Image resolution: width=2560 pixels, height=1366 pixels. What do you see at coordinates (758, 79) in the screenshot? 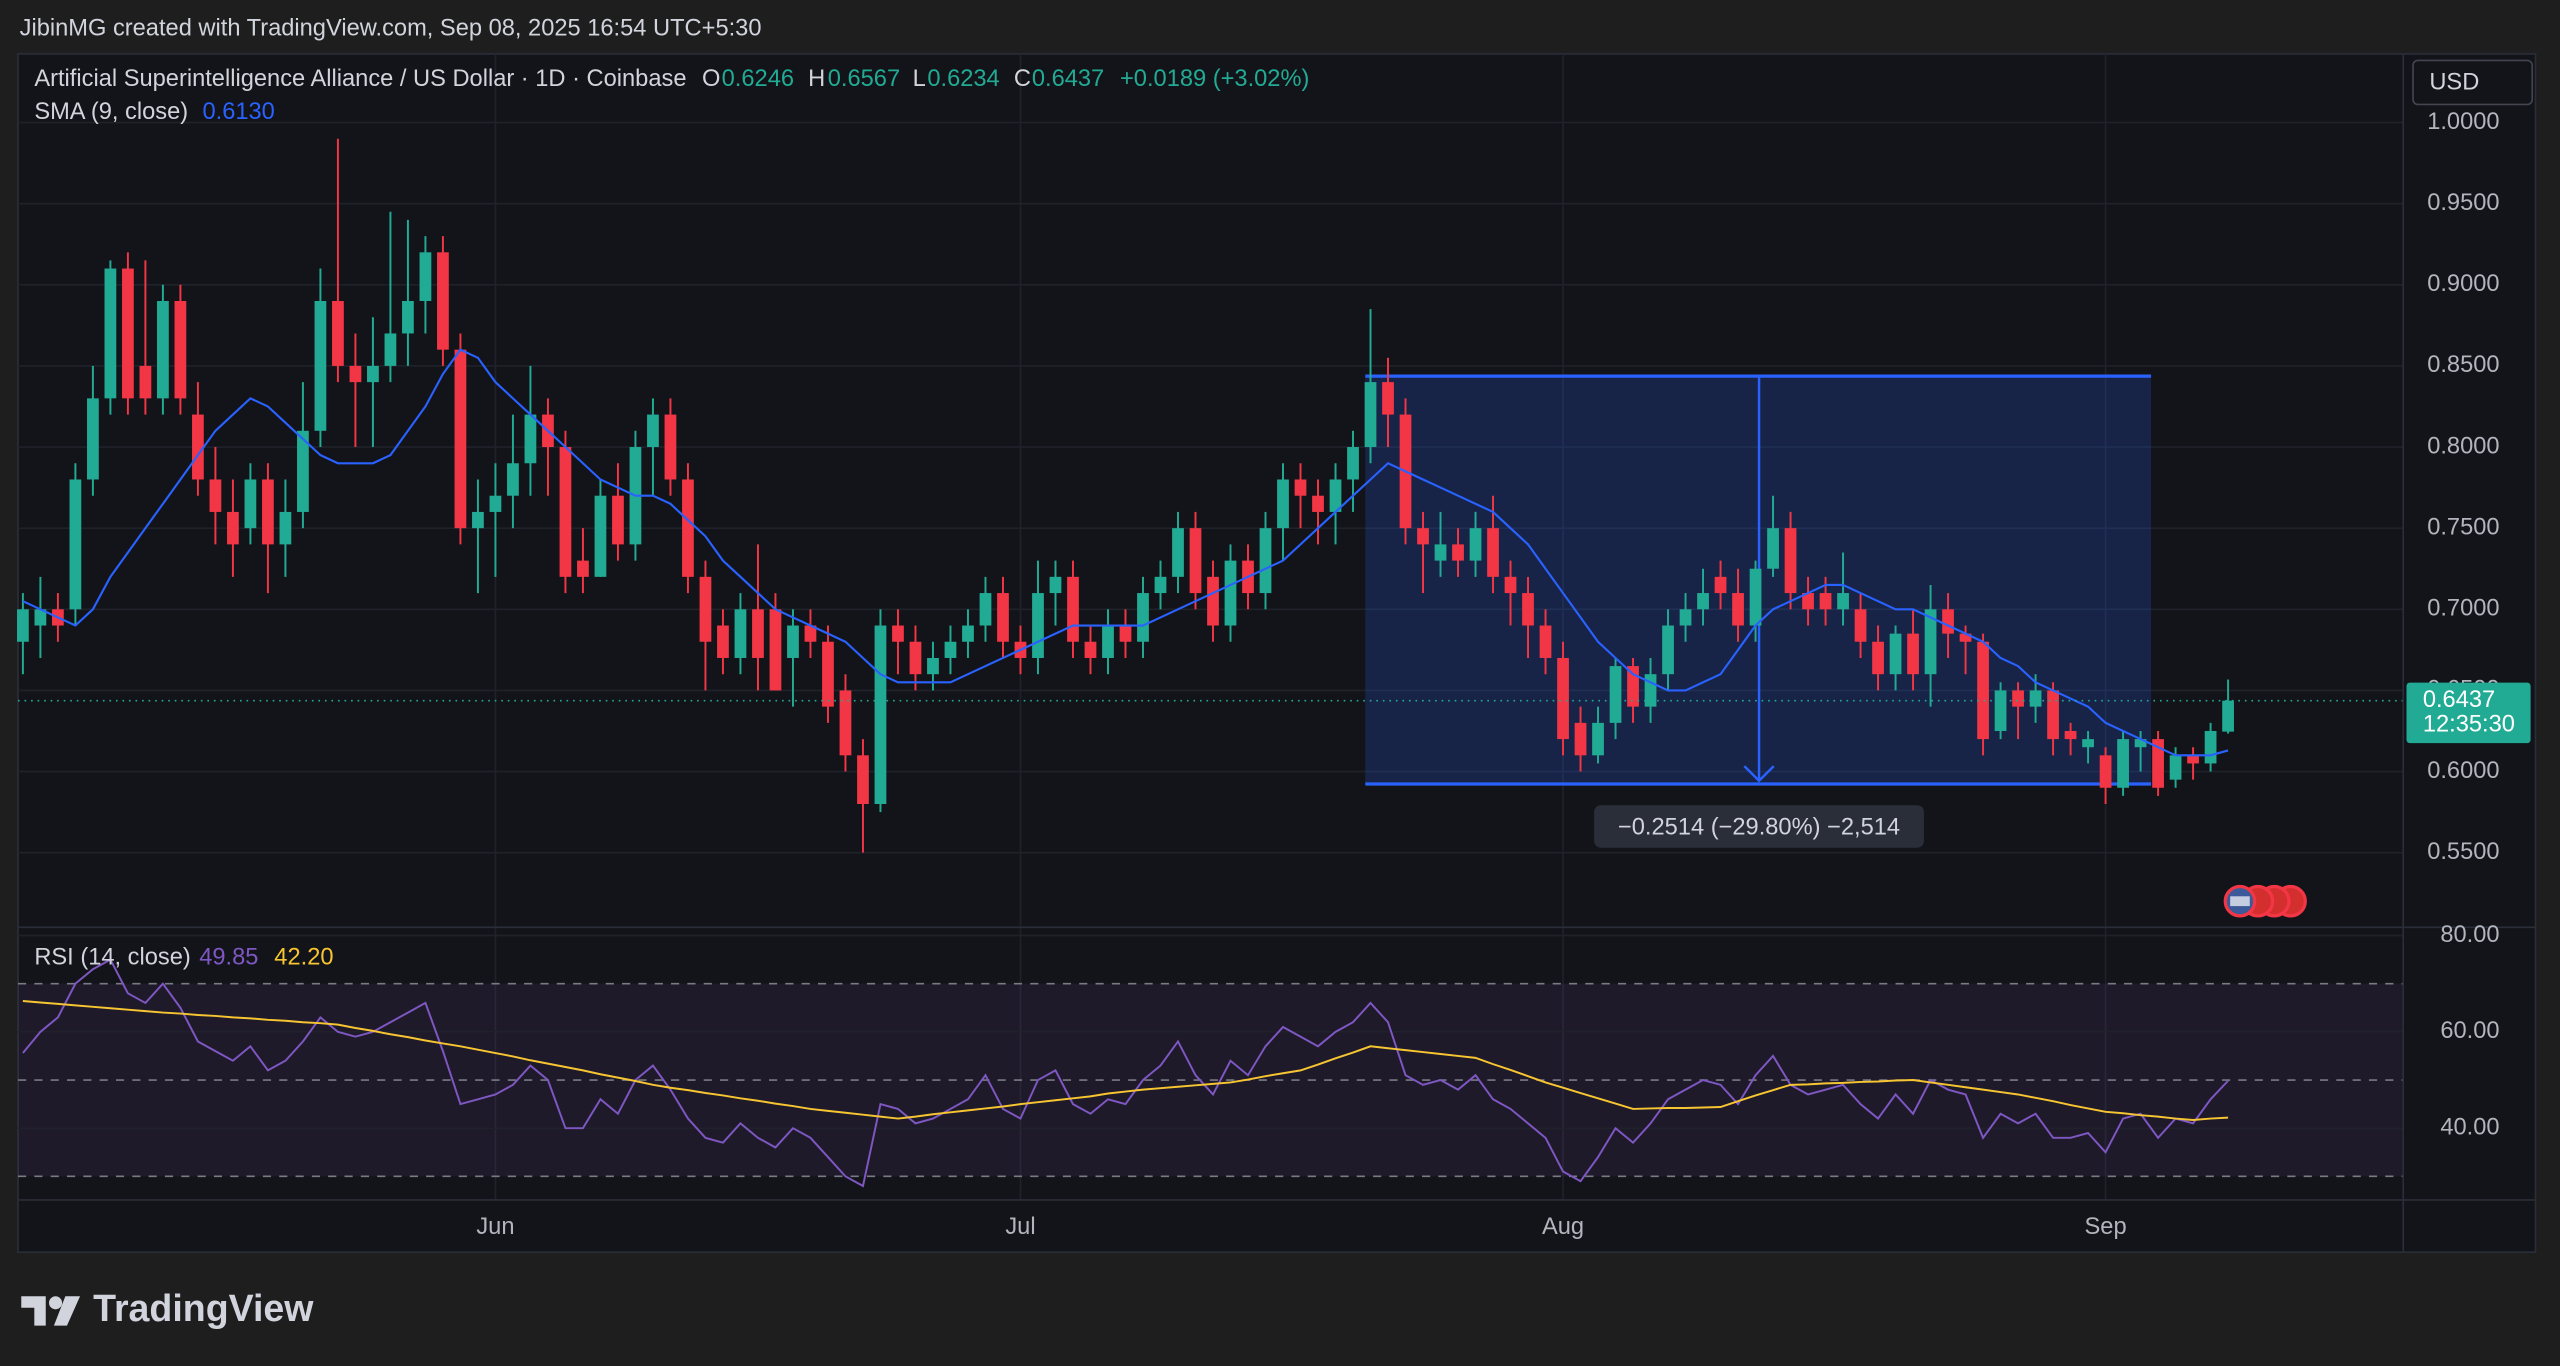
I see `ohlc-value: 0.6246` at bounding box center [758, 79].